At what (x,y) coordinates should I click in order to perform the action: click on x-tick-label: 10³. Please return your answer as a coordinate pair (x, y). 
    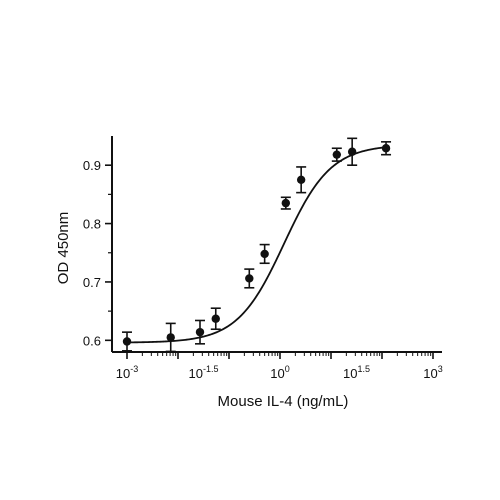
    Looking at the image, I should click on (432, 372).